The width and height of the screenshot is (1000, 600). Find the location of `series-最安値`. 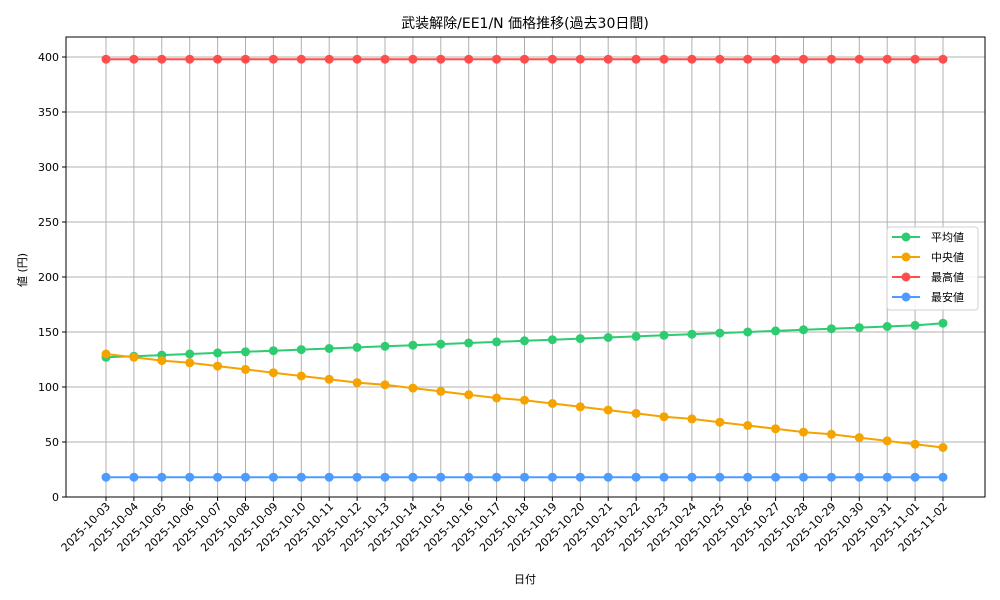

series-最安値 is located at coordinates (524, 477).